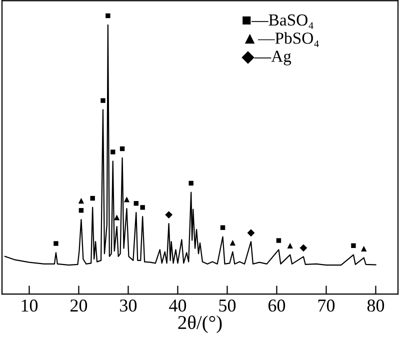  I want to click on annotation: ▲—PbSO₄, so click(281, 40).